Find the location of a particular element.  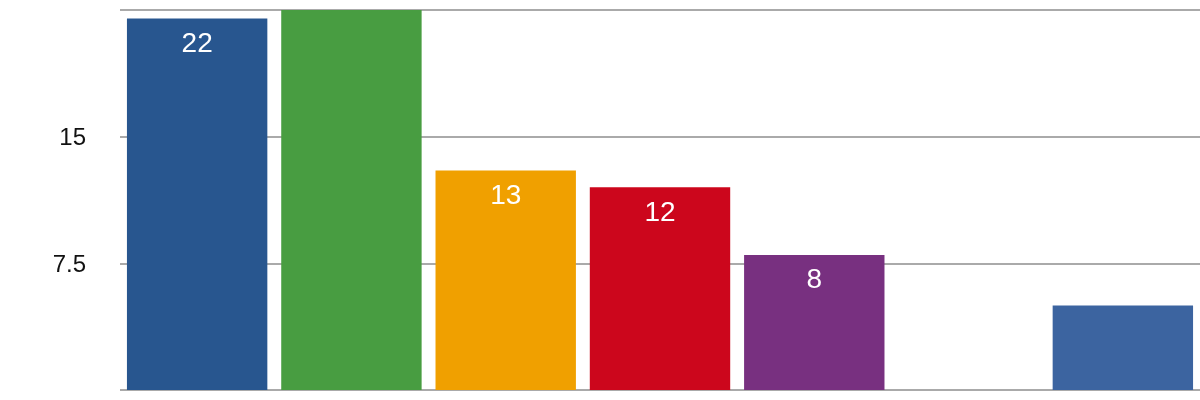

data-label: 8 is located at coordinates (814, 279).